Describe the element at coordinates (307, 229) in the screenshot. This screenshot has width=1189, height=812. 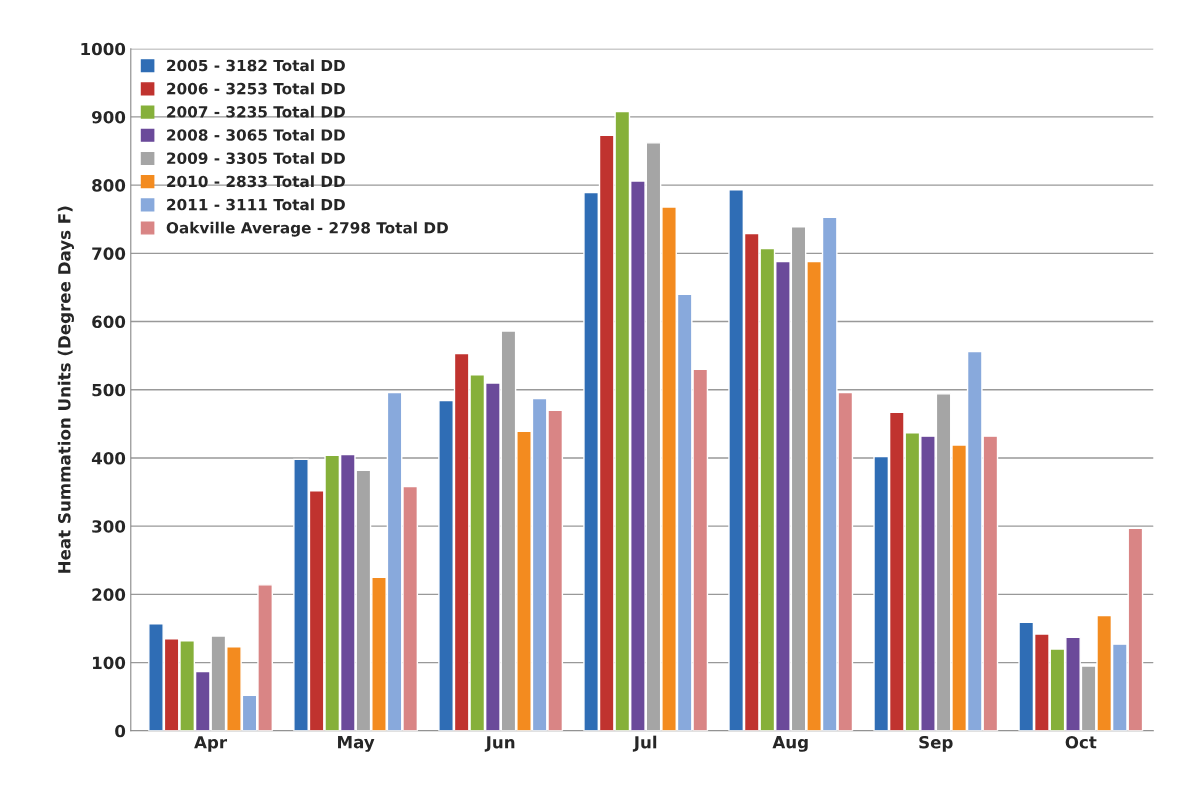
I see `legend-label: Oakville Average - 2798 Total DD` at that location.